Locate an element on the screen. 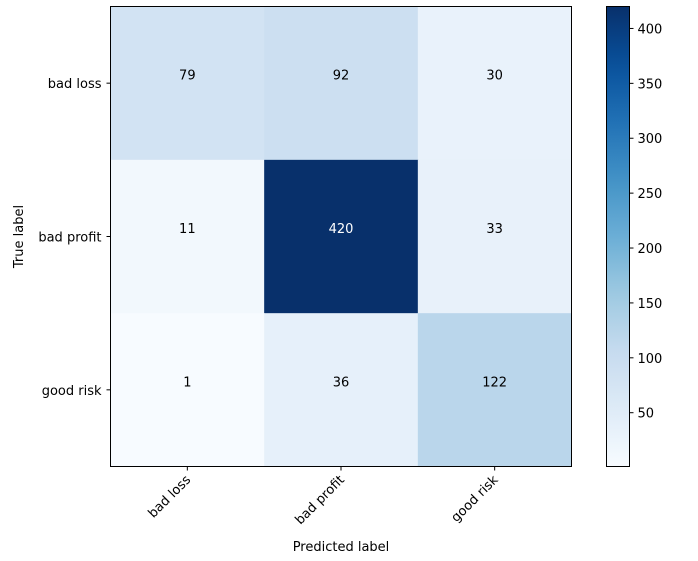  y-tick-label: good risk is located at coordinates (72, 391).